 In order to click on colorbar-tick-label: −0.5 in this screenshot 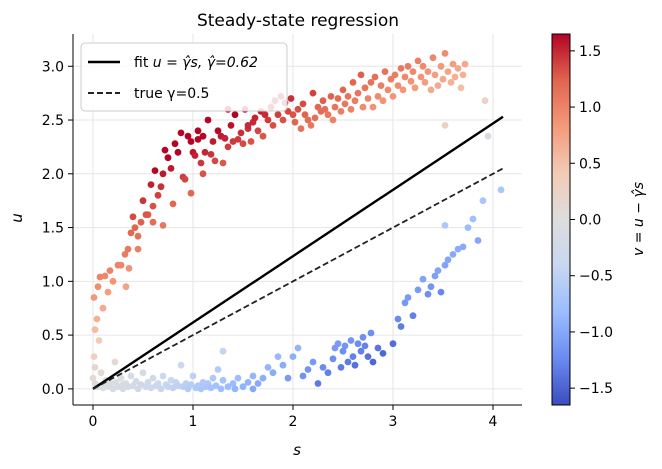, I will do `click(596, 277)`.